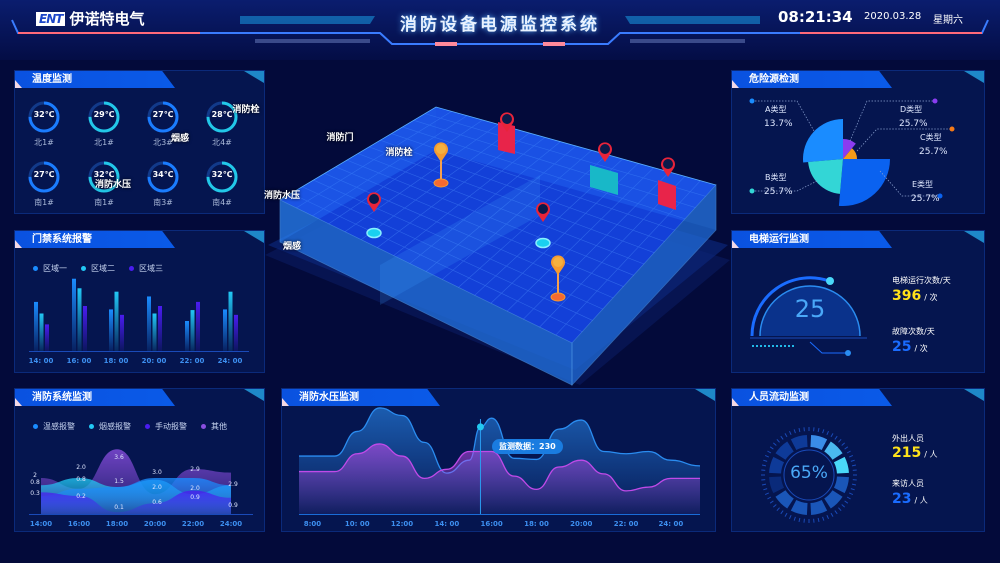 The image size is (1000, 563). What do you see at coordinates (117, 524) in the screenshot?
I see `x-tick-label: 18:00` at bounding box center [117, 524].